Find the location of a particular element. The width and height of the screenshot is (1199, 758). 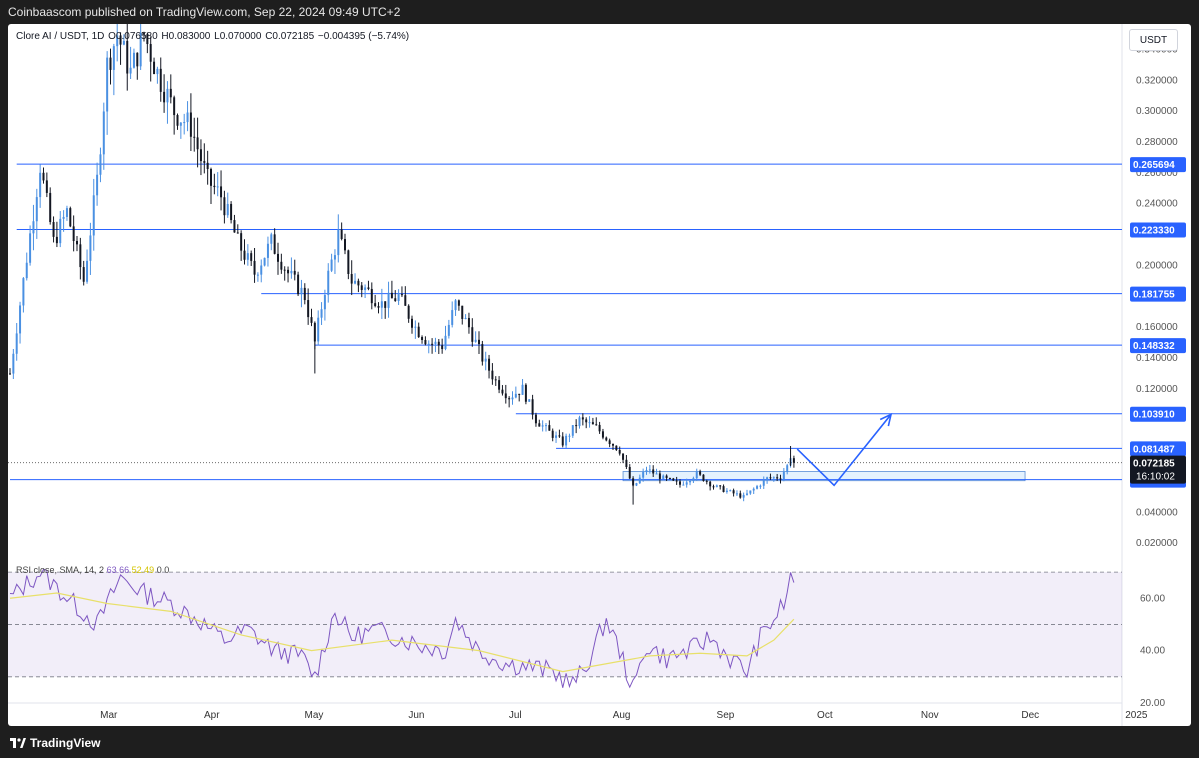

rsi-name: RSI is located at coordinates (24, 570).